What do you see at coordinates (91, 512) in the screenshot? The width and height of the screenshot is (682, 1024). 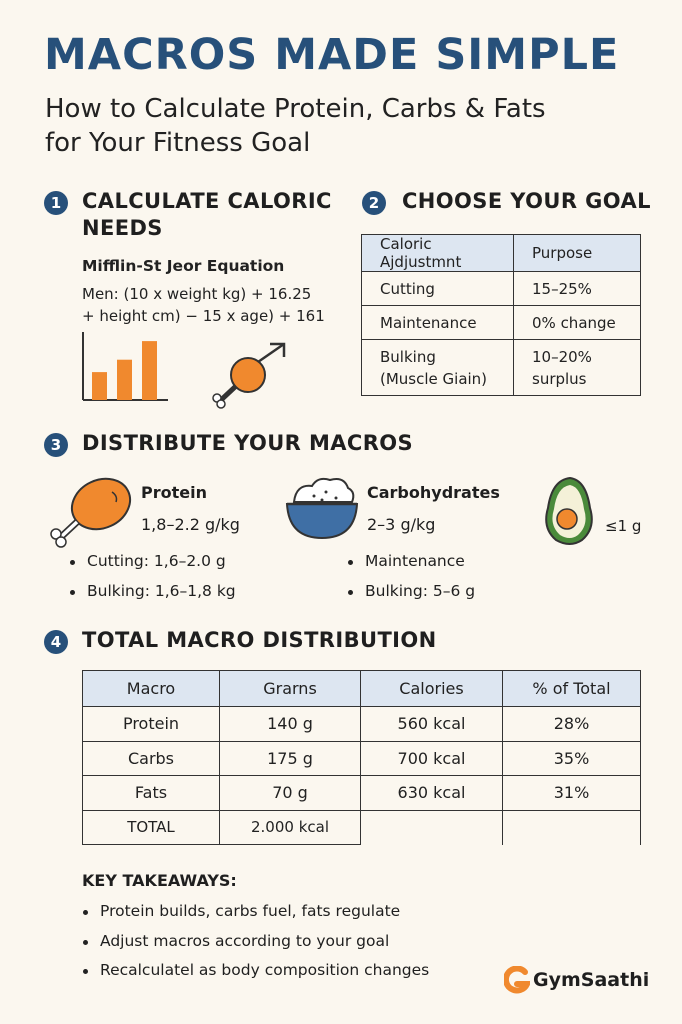 I see `drumstick-icon` at bounding box center [91, 512].